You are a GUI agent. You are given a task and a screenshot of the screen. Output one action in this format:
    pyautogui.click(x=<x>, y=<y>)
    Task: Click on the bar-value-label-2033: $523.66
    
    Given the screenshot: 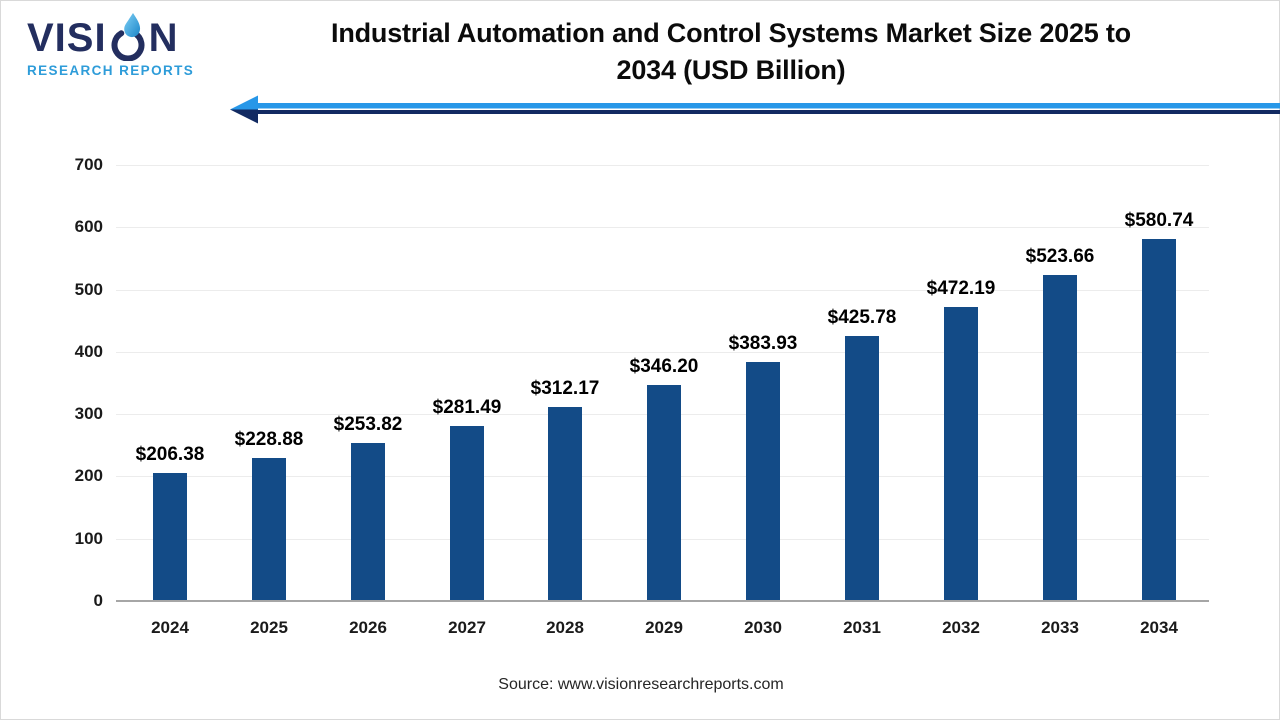 What is the action you would take?
    pyautogui.click(x=1060, y=256)
    